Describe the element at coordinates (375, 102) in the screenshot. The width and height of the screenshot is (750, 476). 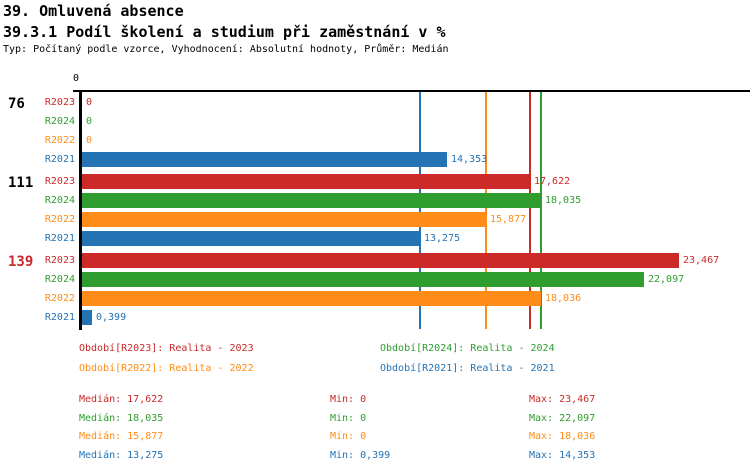
I see `bar-row: R2023 0` at that location.